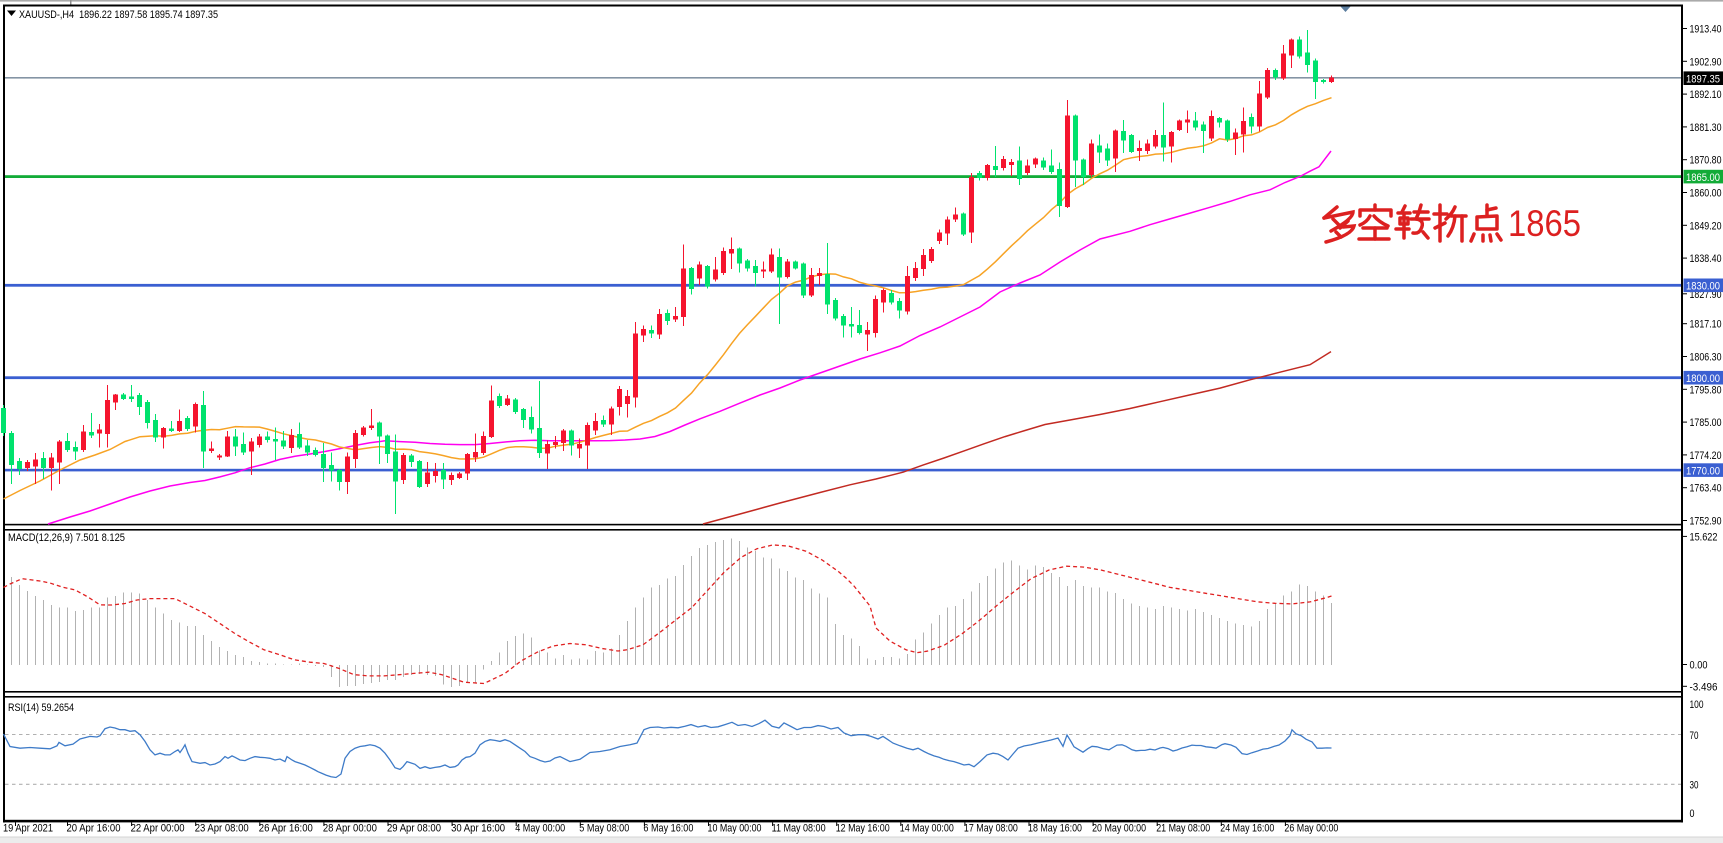  What do you see at coordinates (41, 708) in the screenshot?
I see `svg-text: RSI(14) 59.2654` at bounding box center [41, 708].